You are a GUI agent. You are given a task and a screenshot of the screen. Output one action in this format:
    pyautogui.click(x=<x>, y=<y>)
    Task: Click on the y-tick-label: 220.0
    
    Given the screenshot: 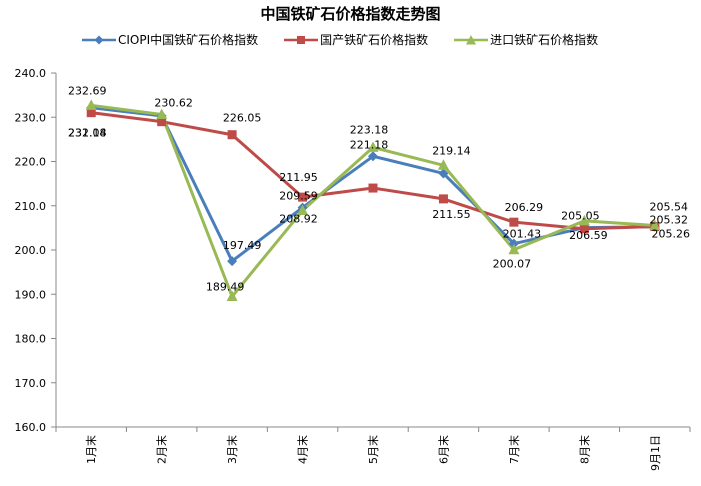 What is the action you would take?
    pyautogui.click(x=31, y=162)
    